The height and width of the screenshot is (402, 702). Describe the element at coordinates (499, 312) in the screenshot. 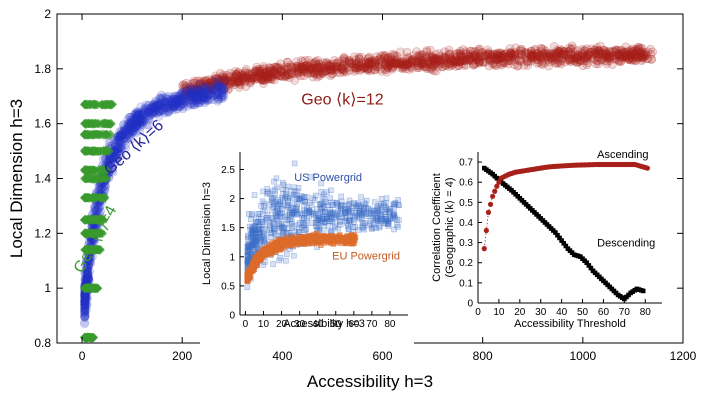

I see `inset-correlation-x-tick-label: 10` at that location.